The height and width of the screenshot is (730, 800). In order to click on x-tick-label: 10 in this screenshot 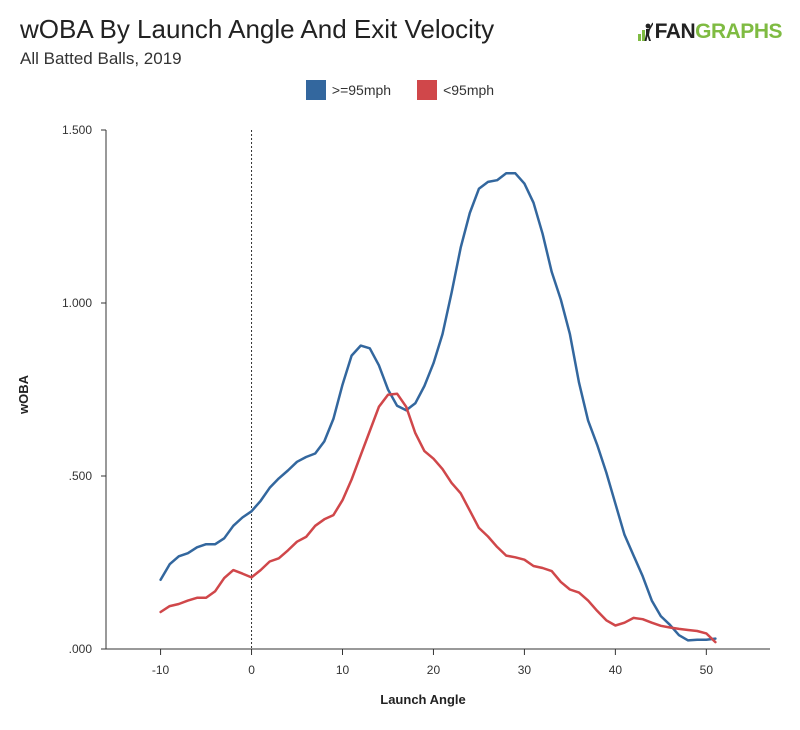, I will do `click(343, 670)`.